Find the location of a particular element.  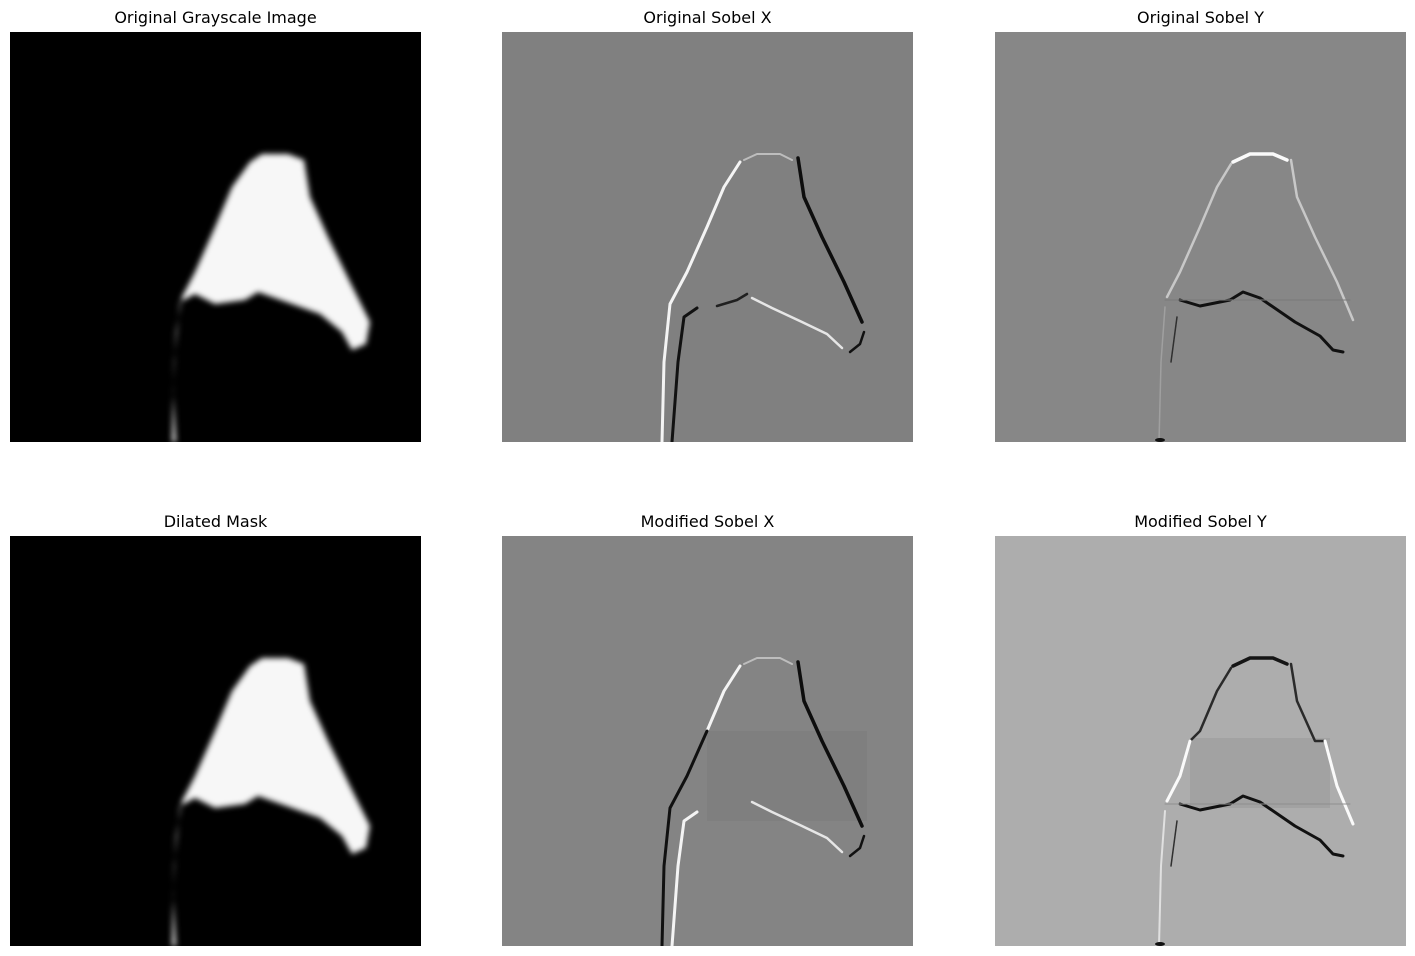

panel-title: Dilated Mask is located at coordinates (215, 521).